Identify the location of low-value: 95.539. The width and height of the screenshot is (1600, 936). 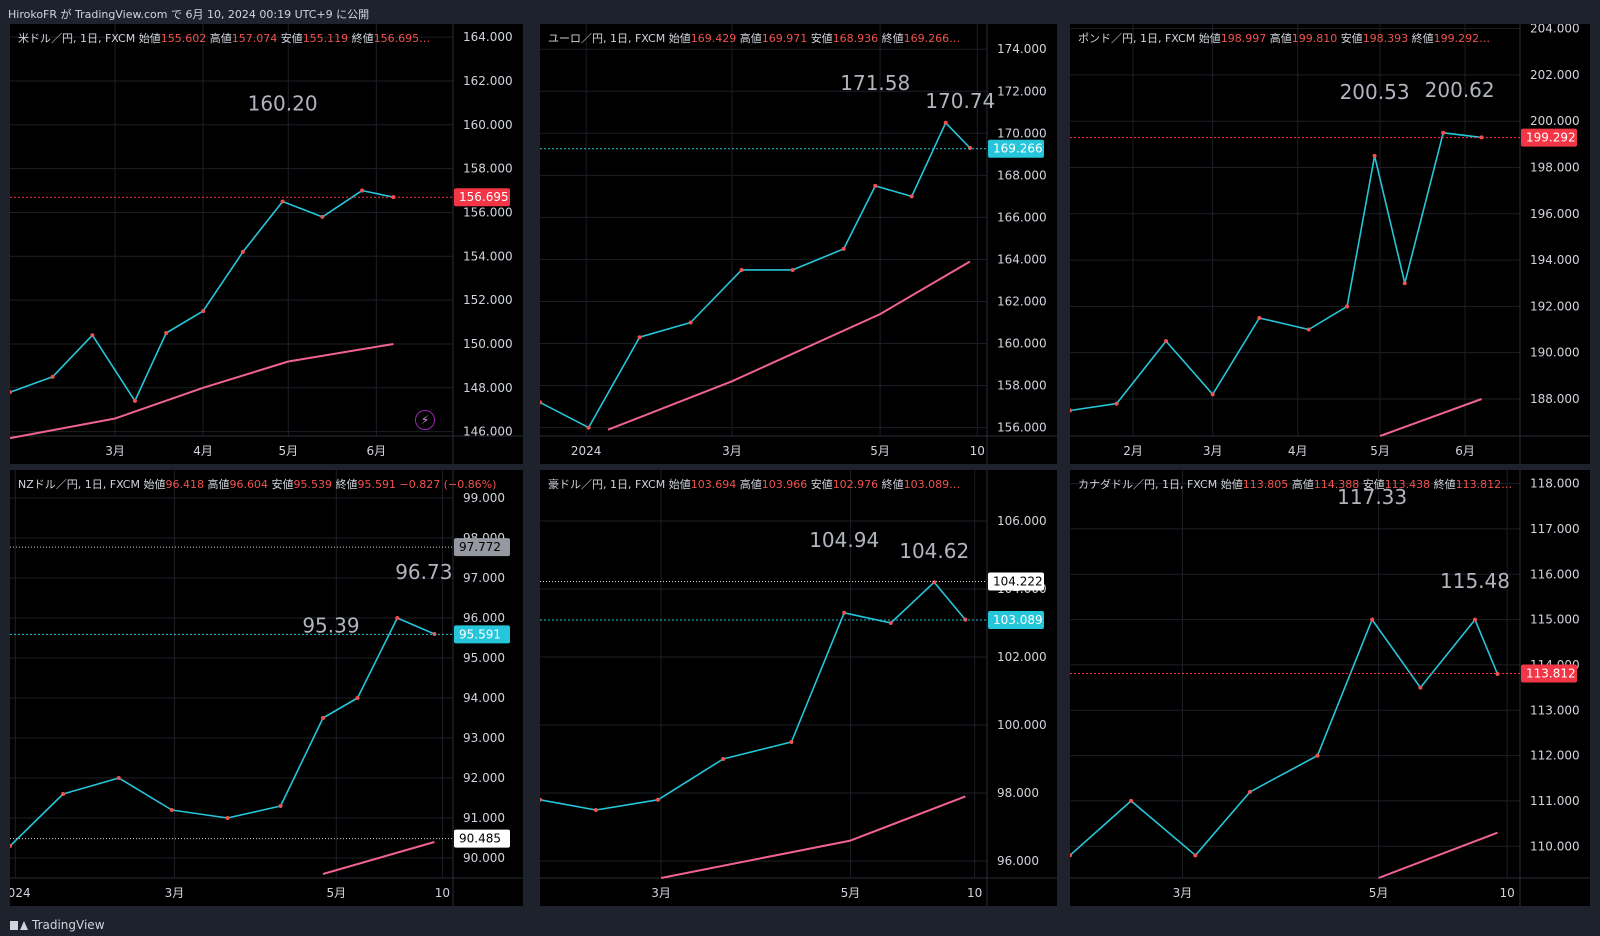
(314, 484).